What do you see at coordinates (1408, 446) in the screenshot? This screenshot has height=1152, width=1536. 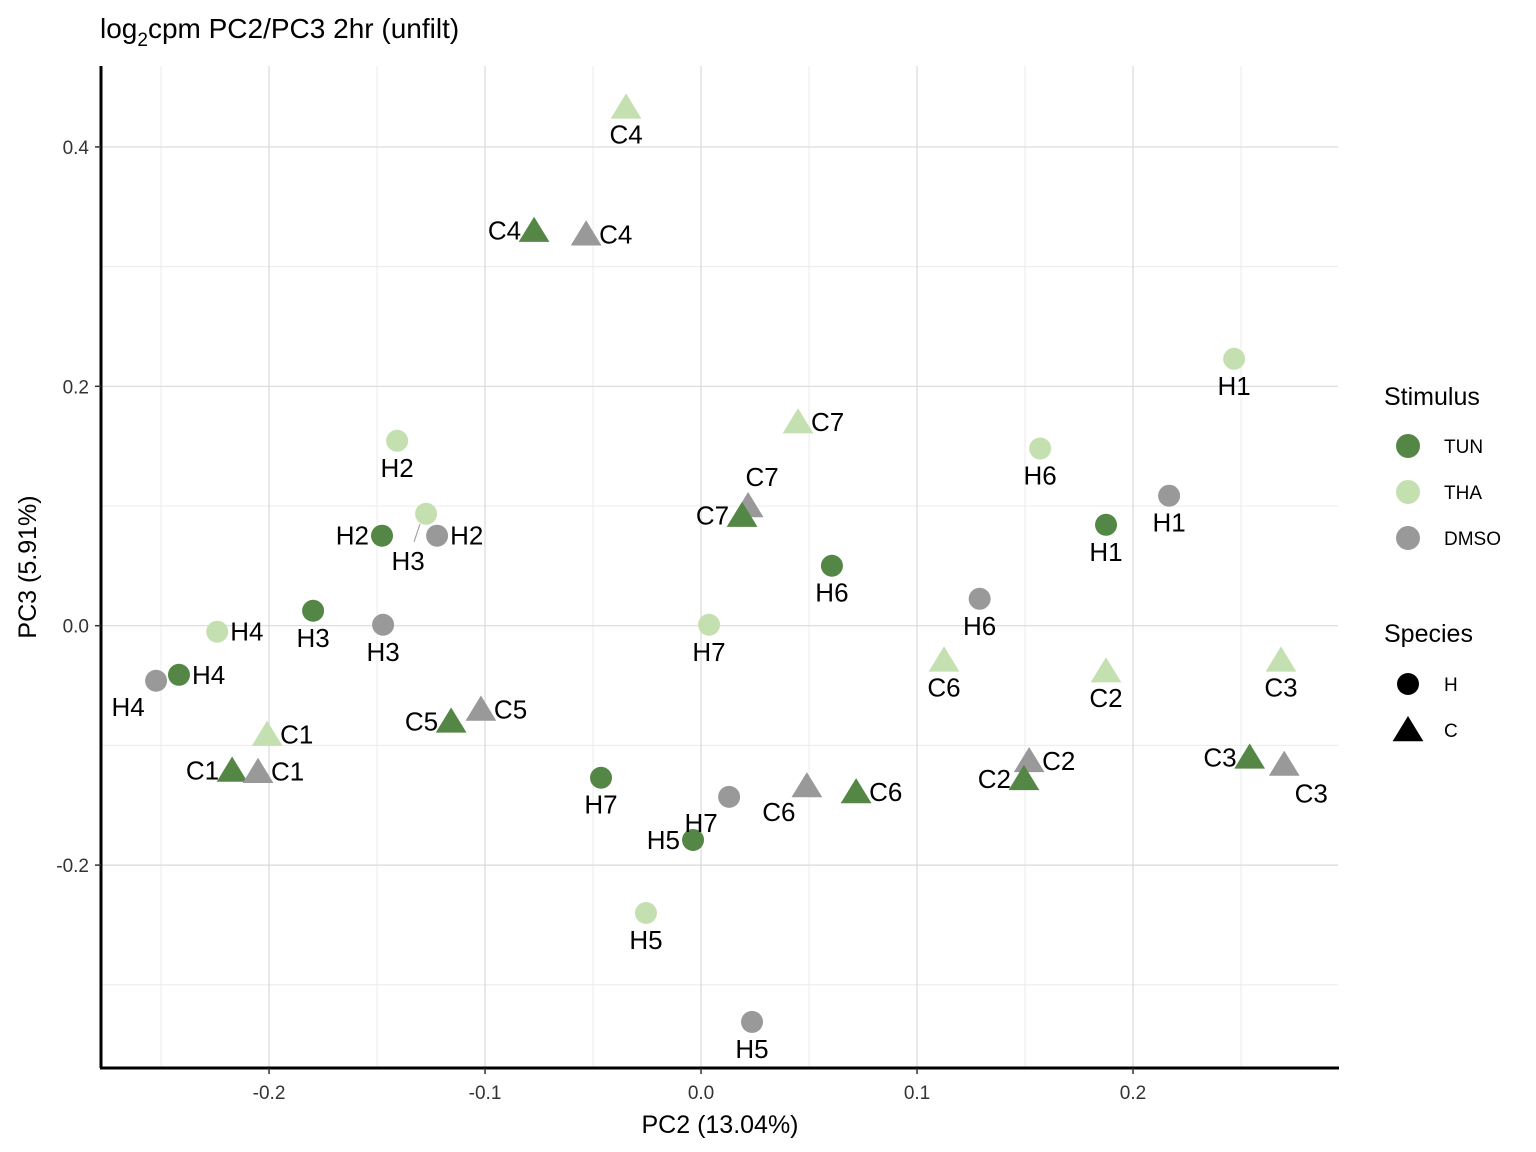 I see `legend-key-tun` at bounding box center [1408, 446].